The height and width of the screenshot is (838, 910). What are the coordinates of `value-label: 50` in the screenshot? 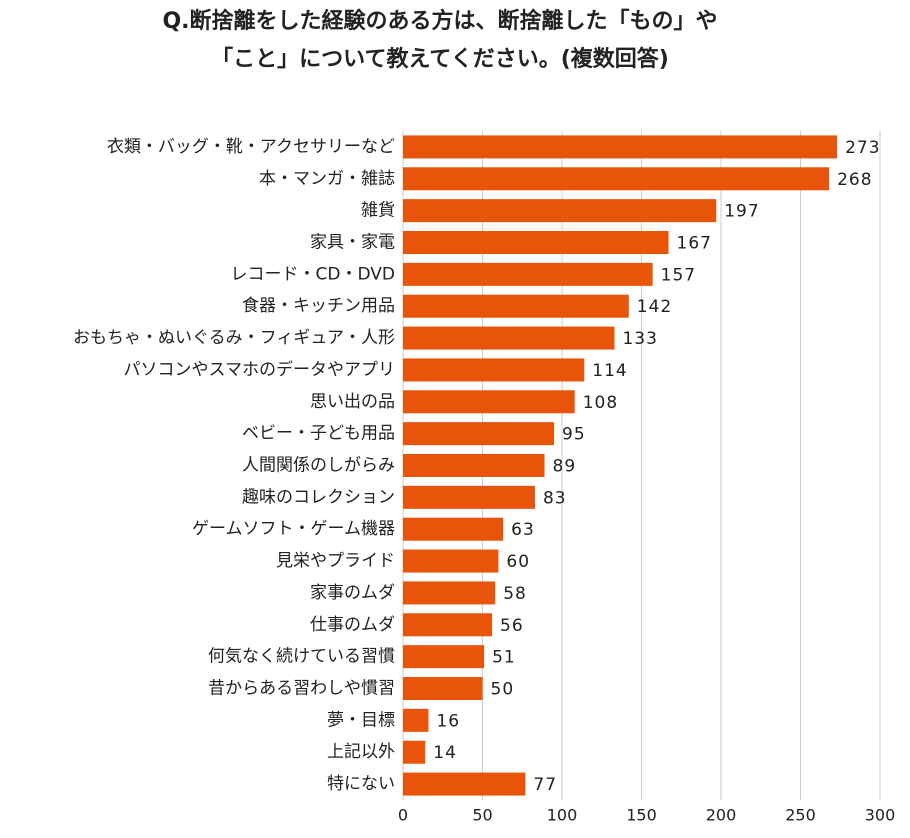 It's located at (503, 690).